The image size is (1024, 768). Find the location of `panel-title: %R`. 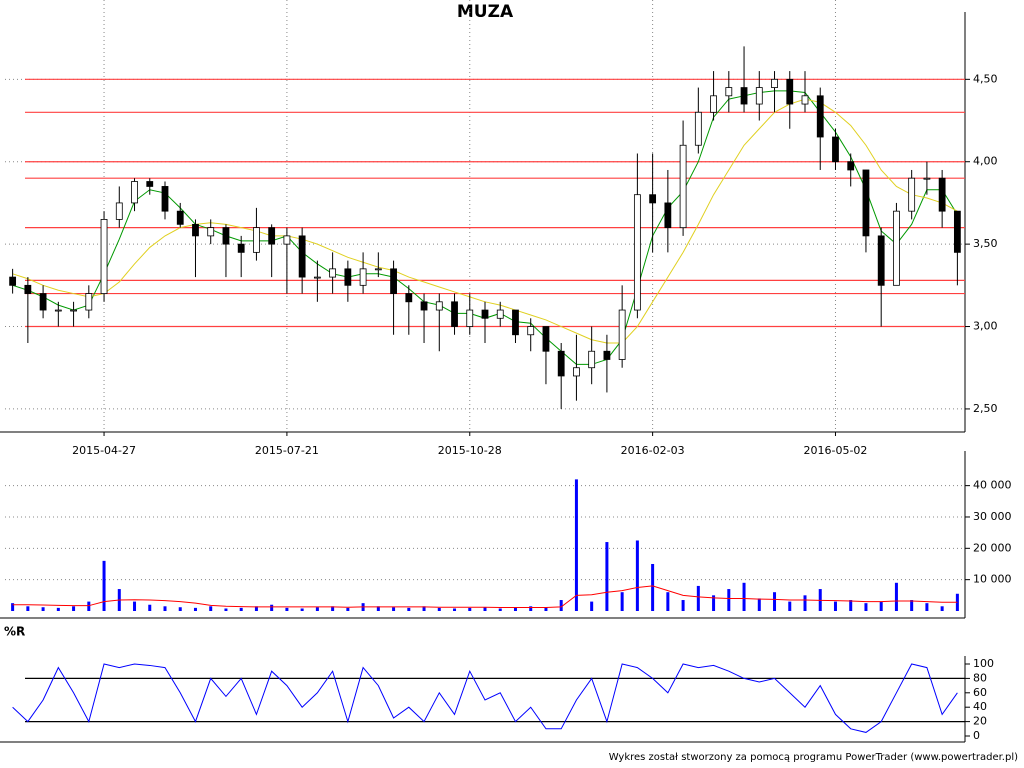

panel-title: %R is located at coordinates (14, 632).